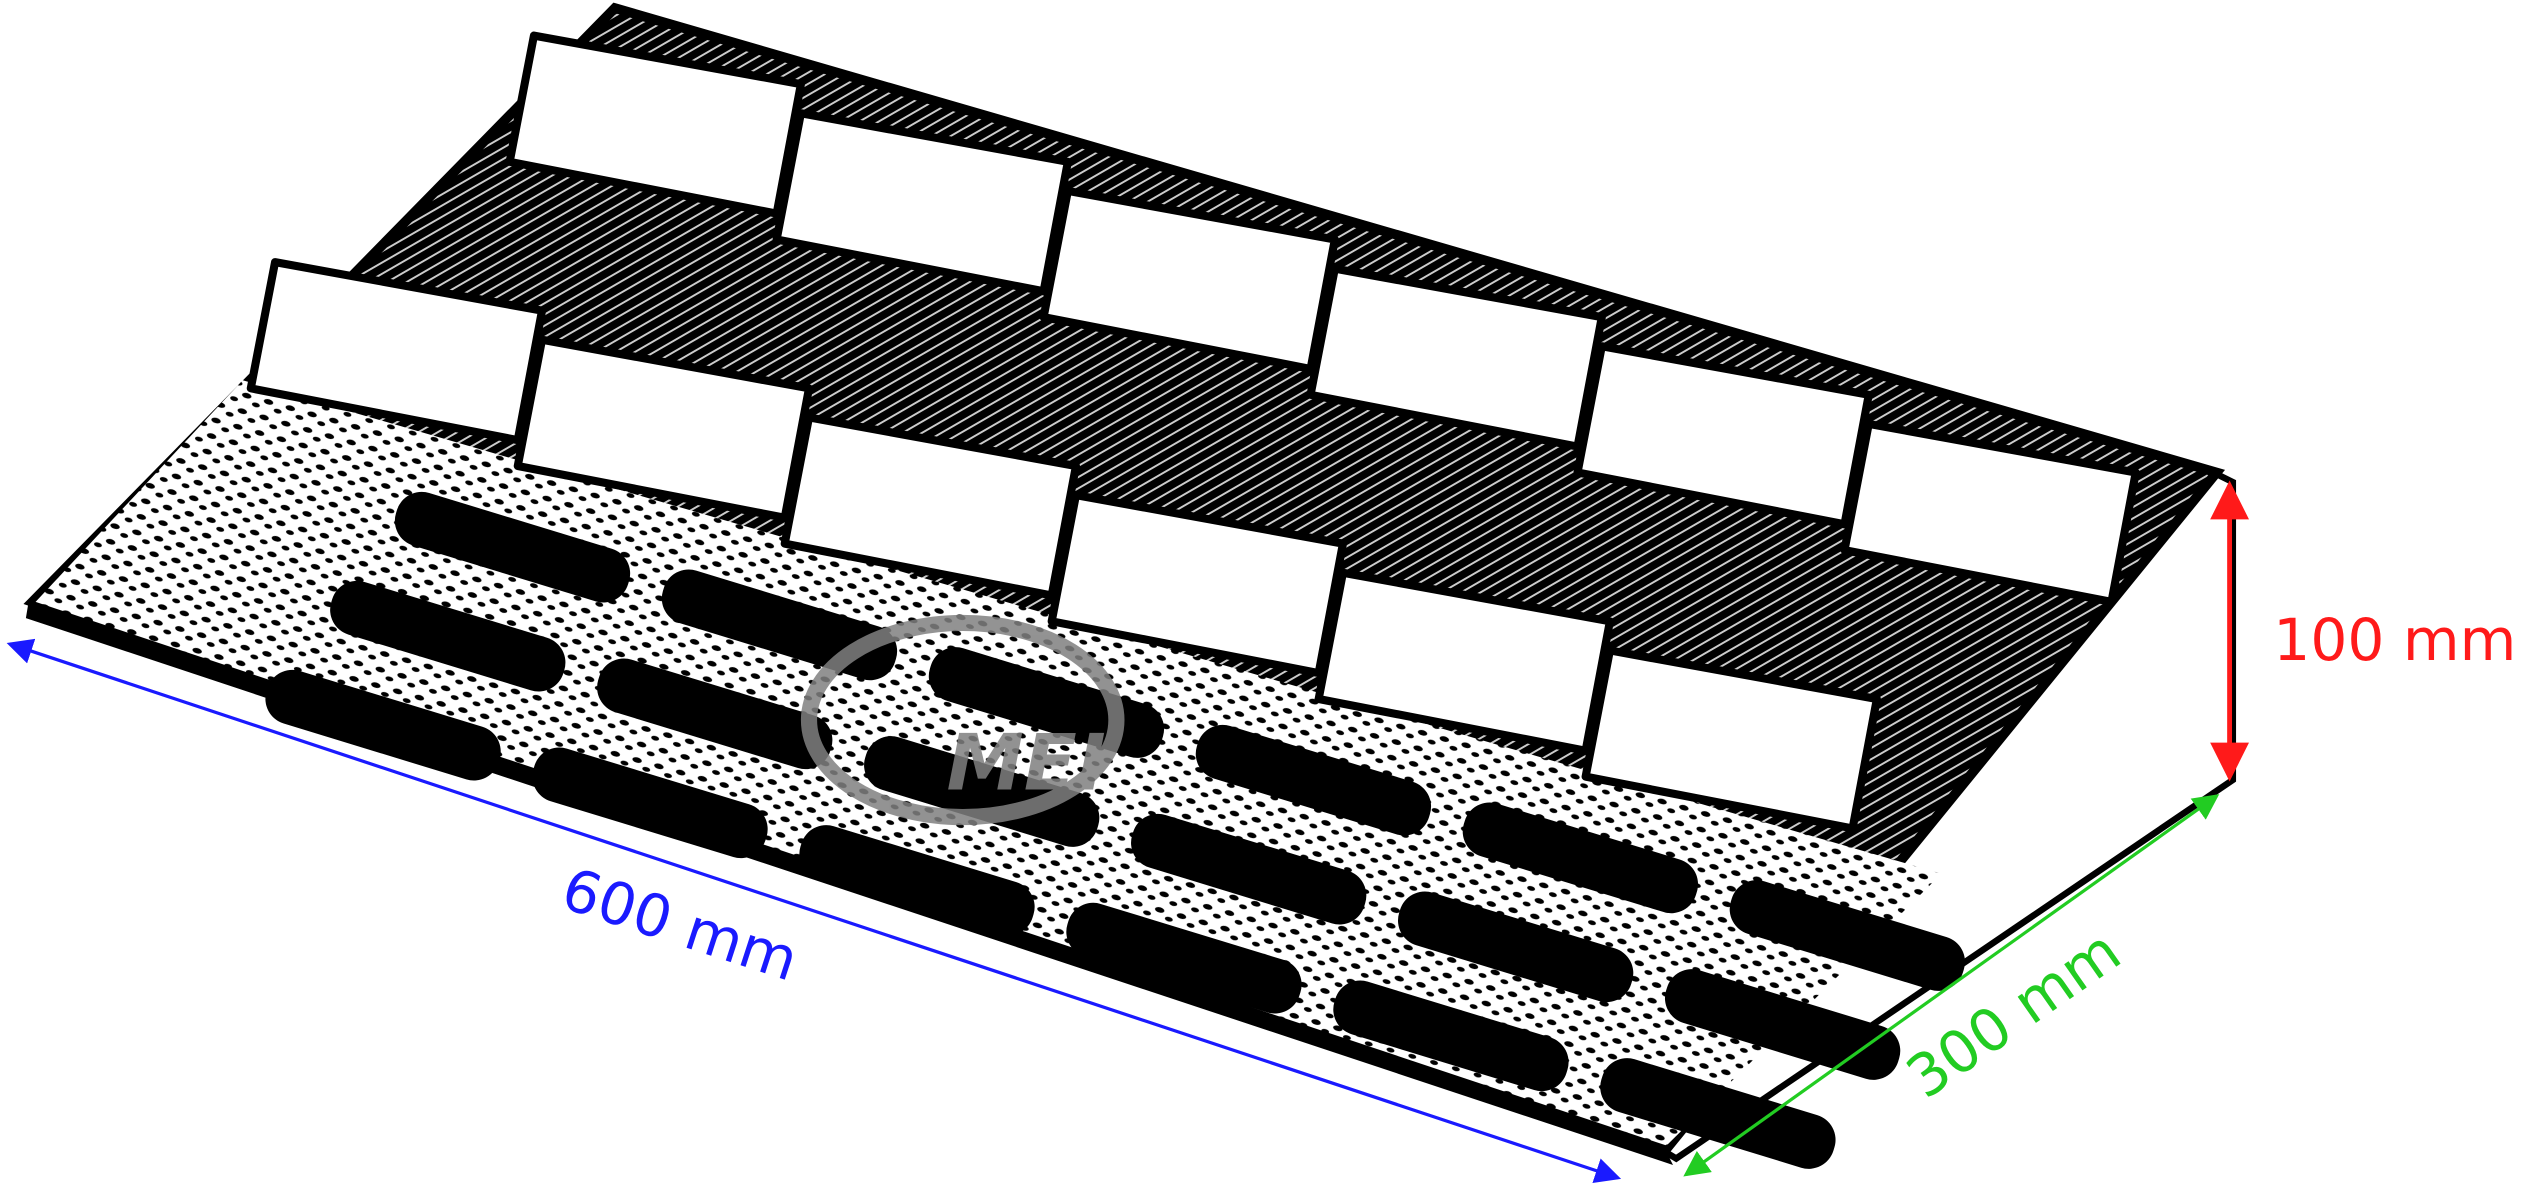 The height and width of the screenshot is (1186, 2537). I want to click on logo-text: MEI, so click(1026, 764).